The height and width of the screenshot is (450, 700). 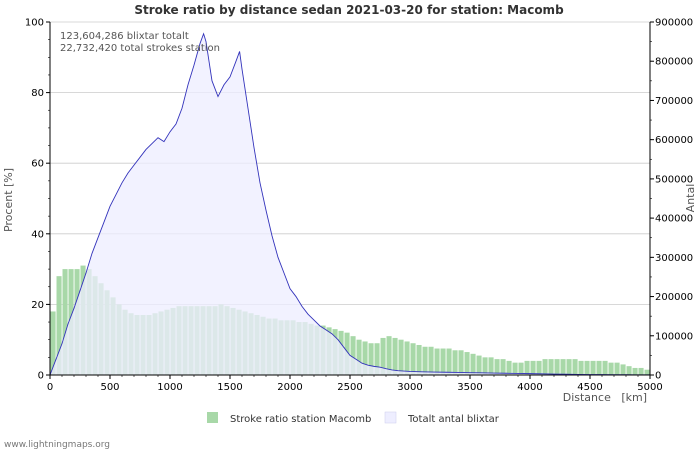 I want to click on y-left-tick-label: 100, so click(x=34, y=23).